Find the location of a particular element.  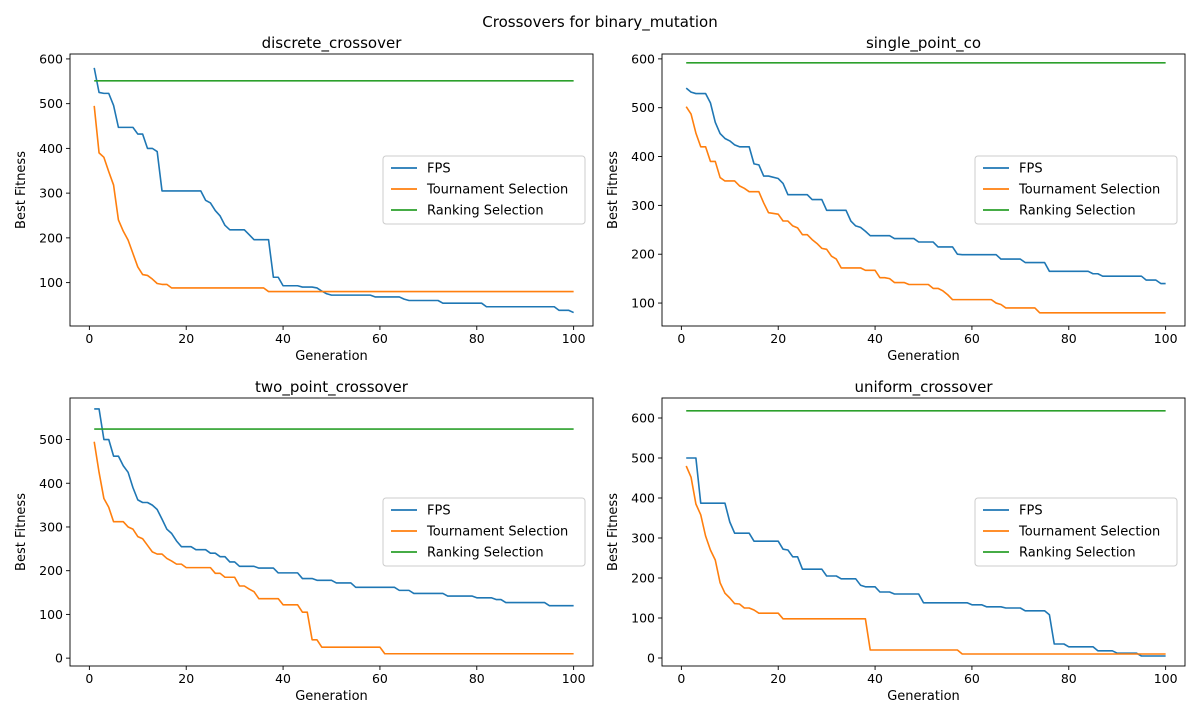

subplot-title: uniform_crossover is located at coordinates (924, 387).